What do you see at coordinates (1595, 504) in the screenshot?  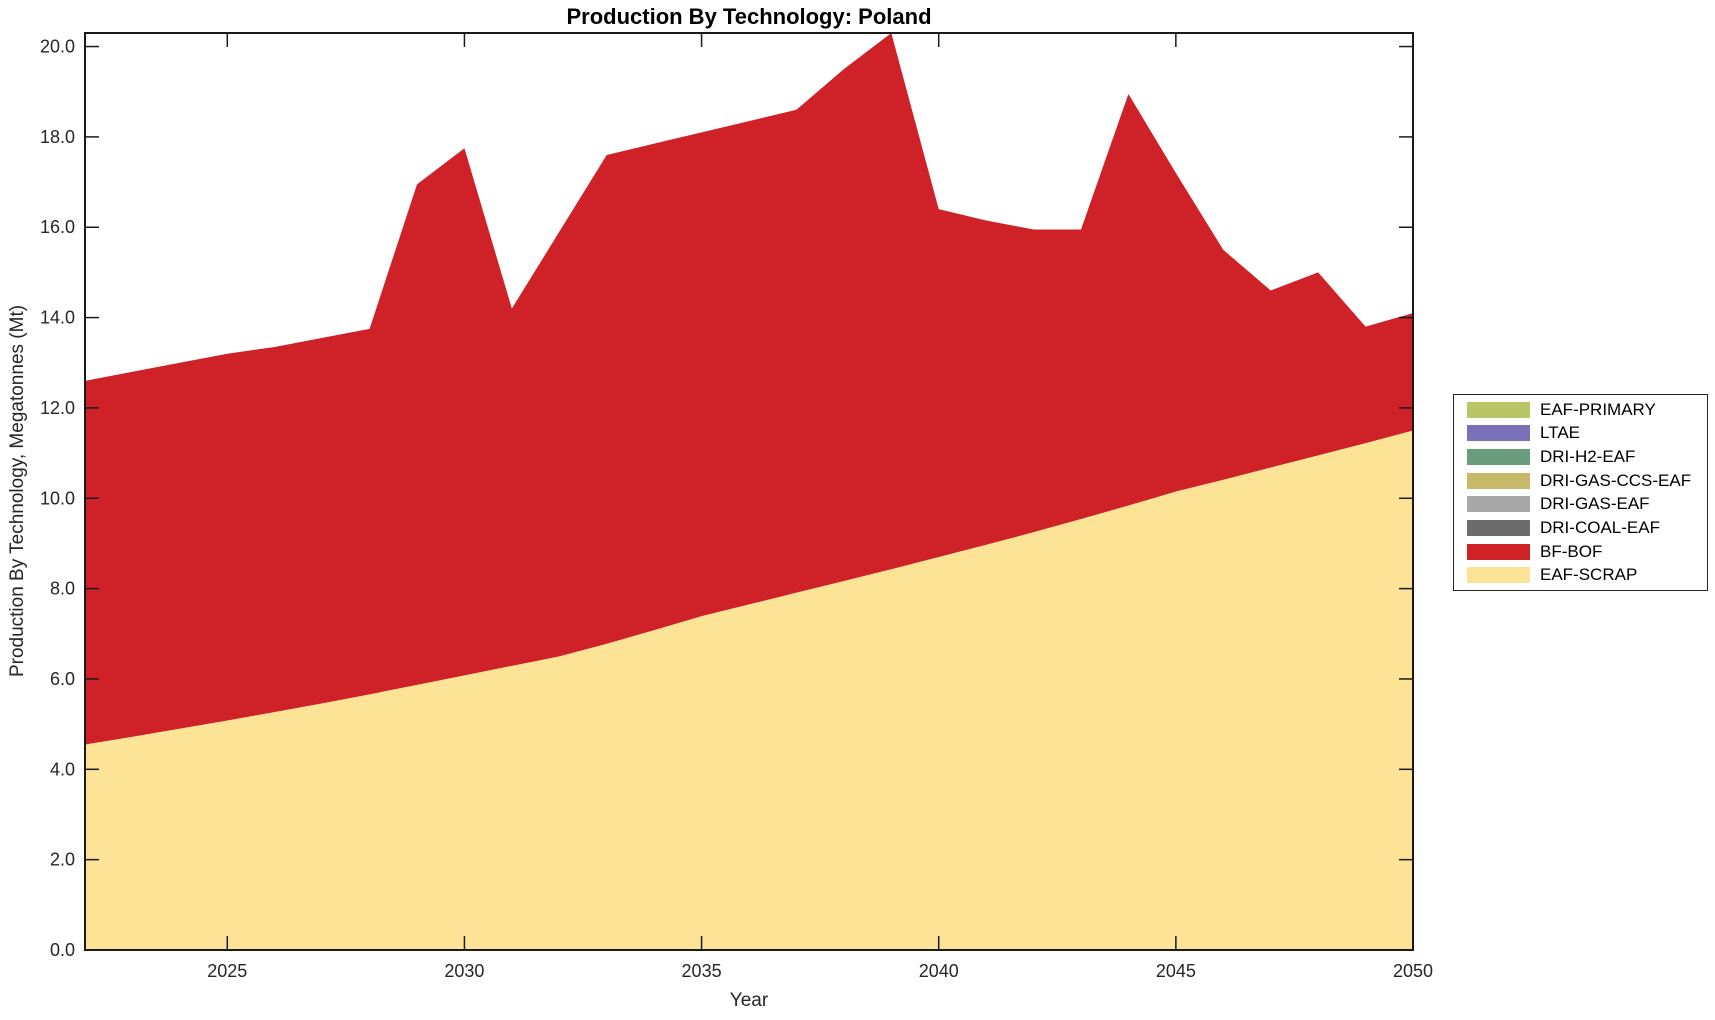 I see `legend-label: DRI-GAS-EAF` at bounding box center [1595, 504].